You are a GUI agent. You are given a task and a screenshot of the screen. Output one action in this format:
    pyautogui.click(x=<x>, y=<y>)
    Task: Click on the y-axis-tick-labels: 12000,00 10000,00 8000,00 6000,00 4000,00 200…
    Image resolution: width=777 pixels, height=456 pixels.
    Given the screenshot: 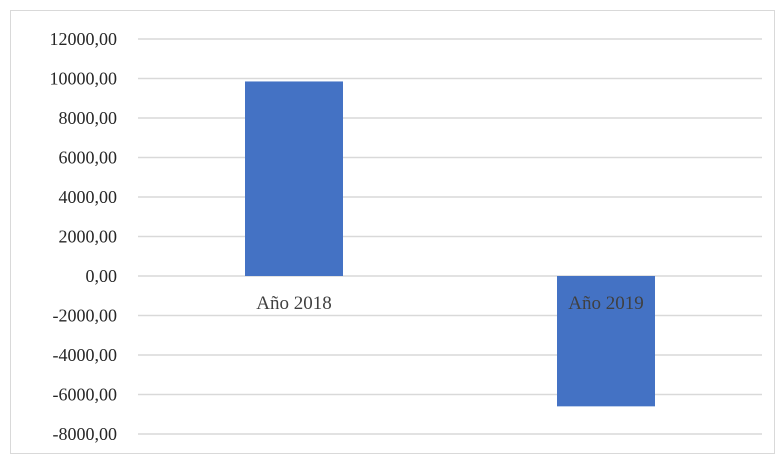 What is the action you would take?
    pyautogui.click(x=84, y=236)
    